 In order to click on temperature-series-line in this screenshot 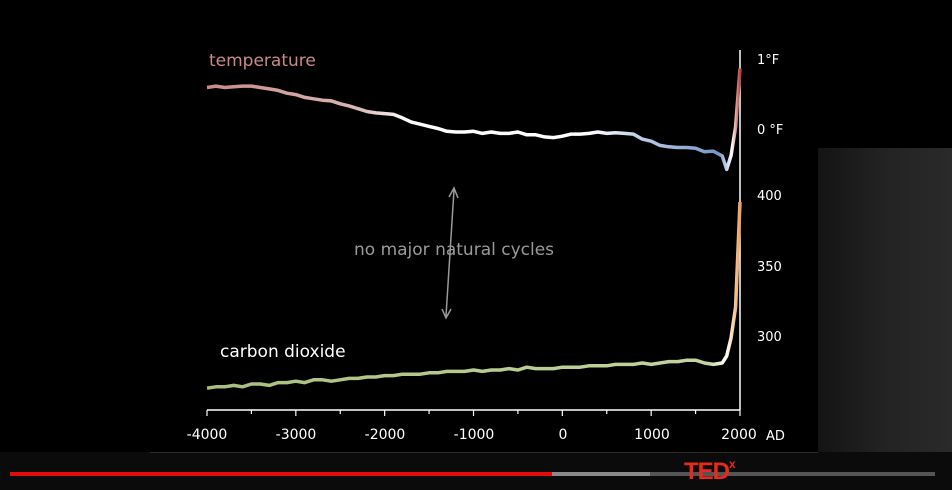, I will do `click(474, 120)`.